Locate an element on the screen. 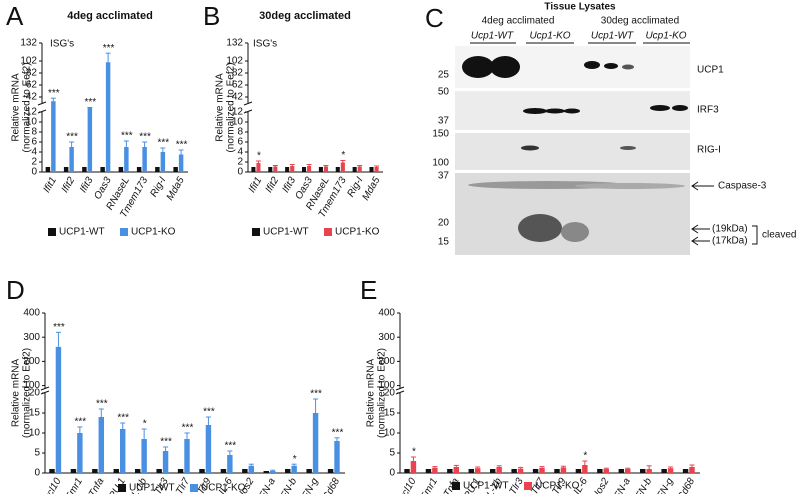 This screenshot has width=796, height=494. panel-letter: C is located at coordinates (434, 18).